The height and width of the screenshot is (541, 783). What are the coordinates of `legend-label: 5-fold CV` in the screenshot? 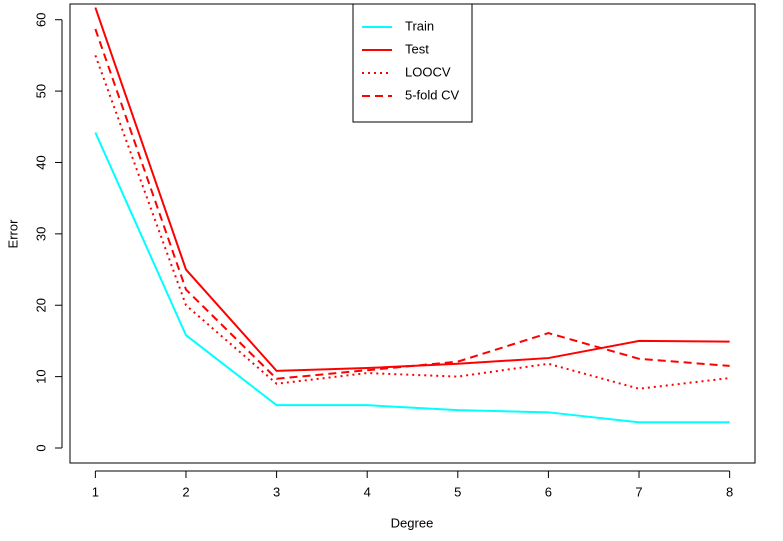 It's located at (432, 94).